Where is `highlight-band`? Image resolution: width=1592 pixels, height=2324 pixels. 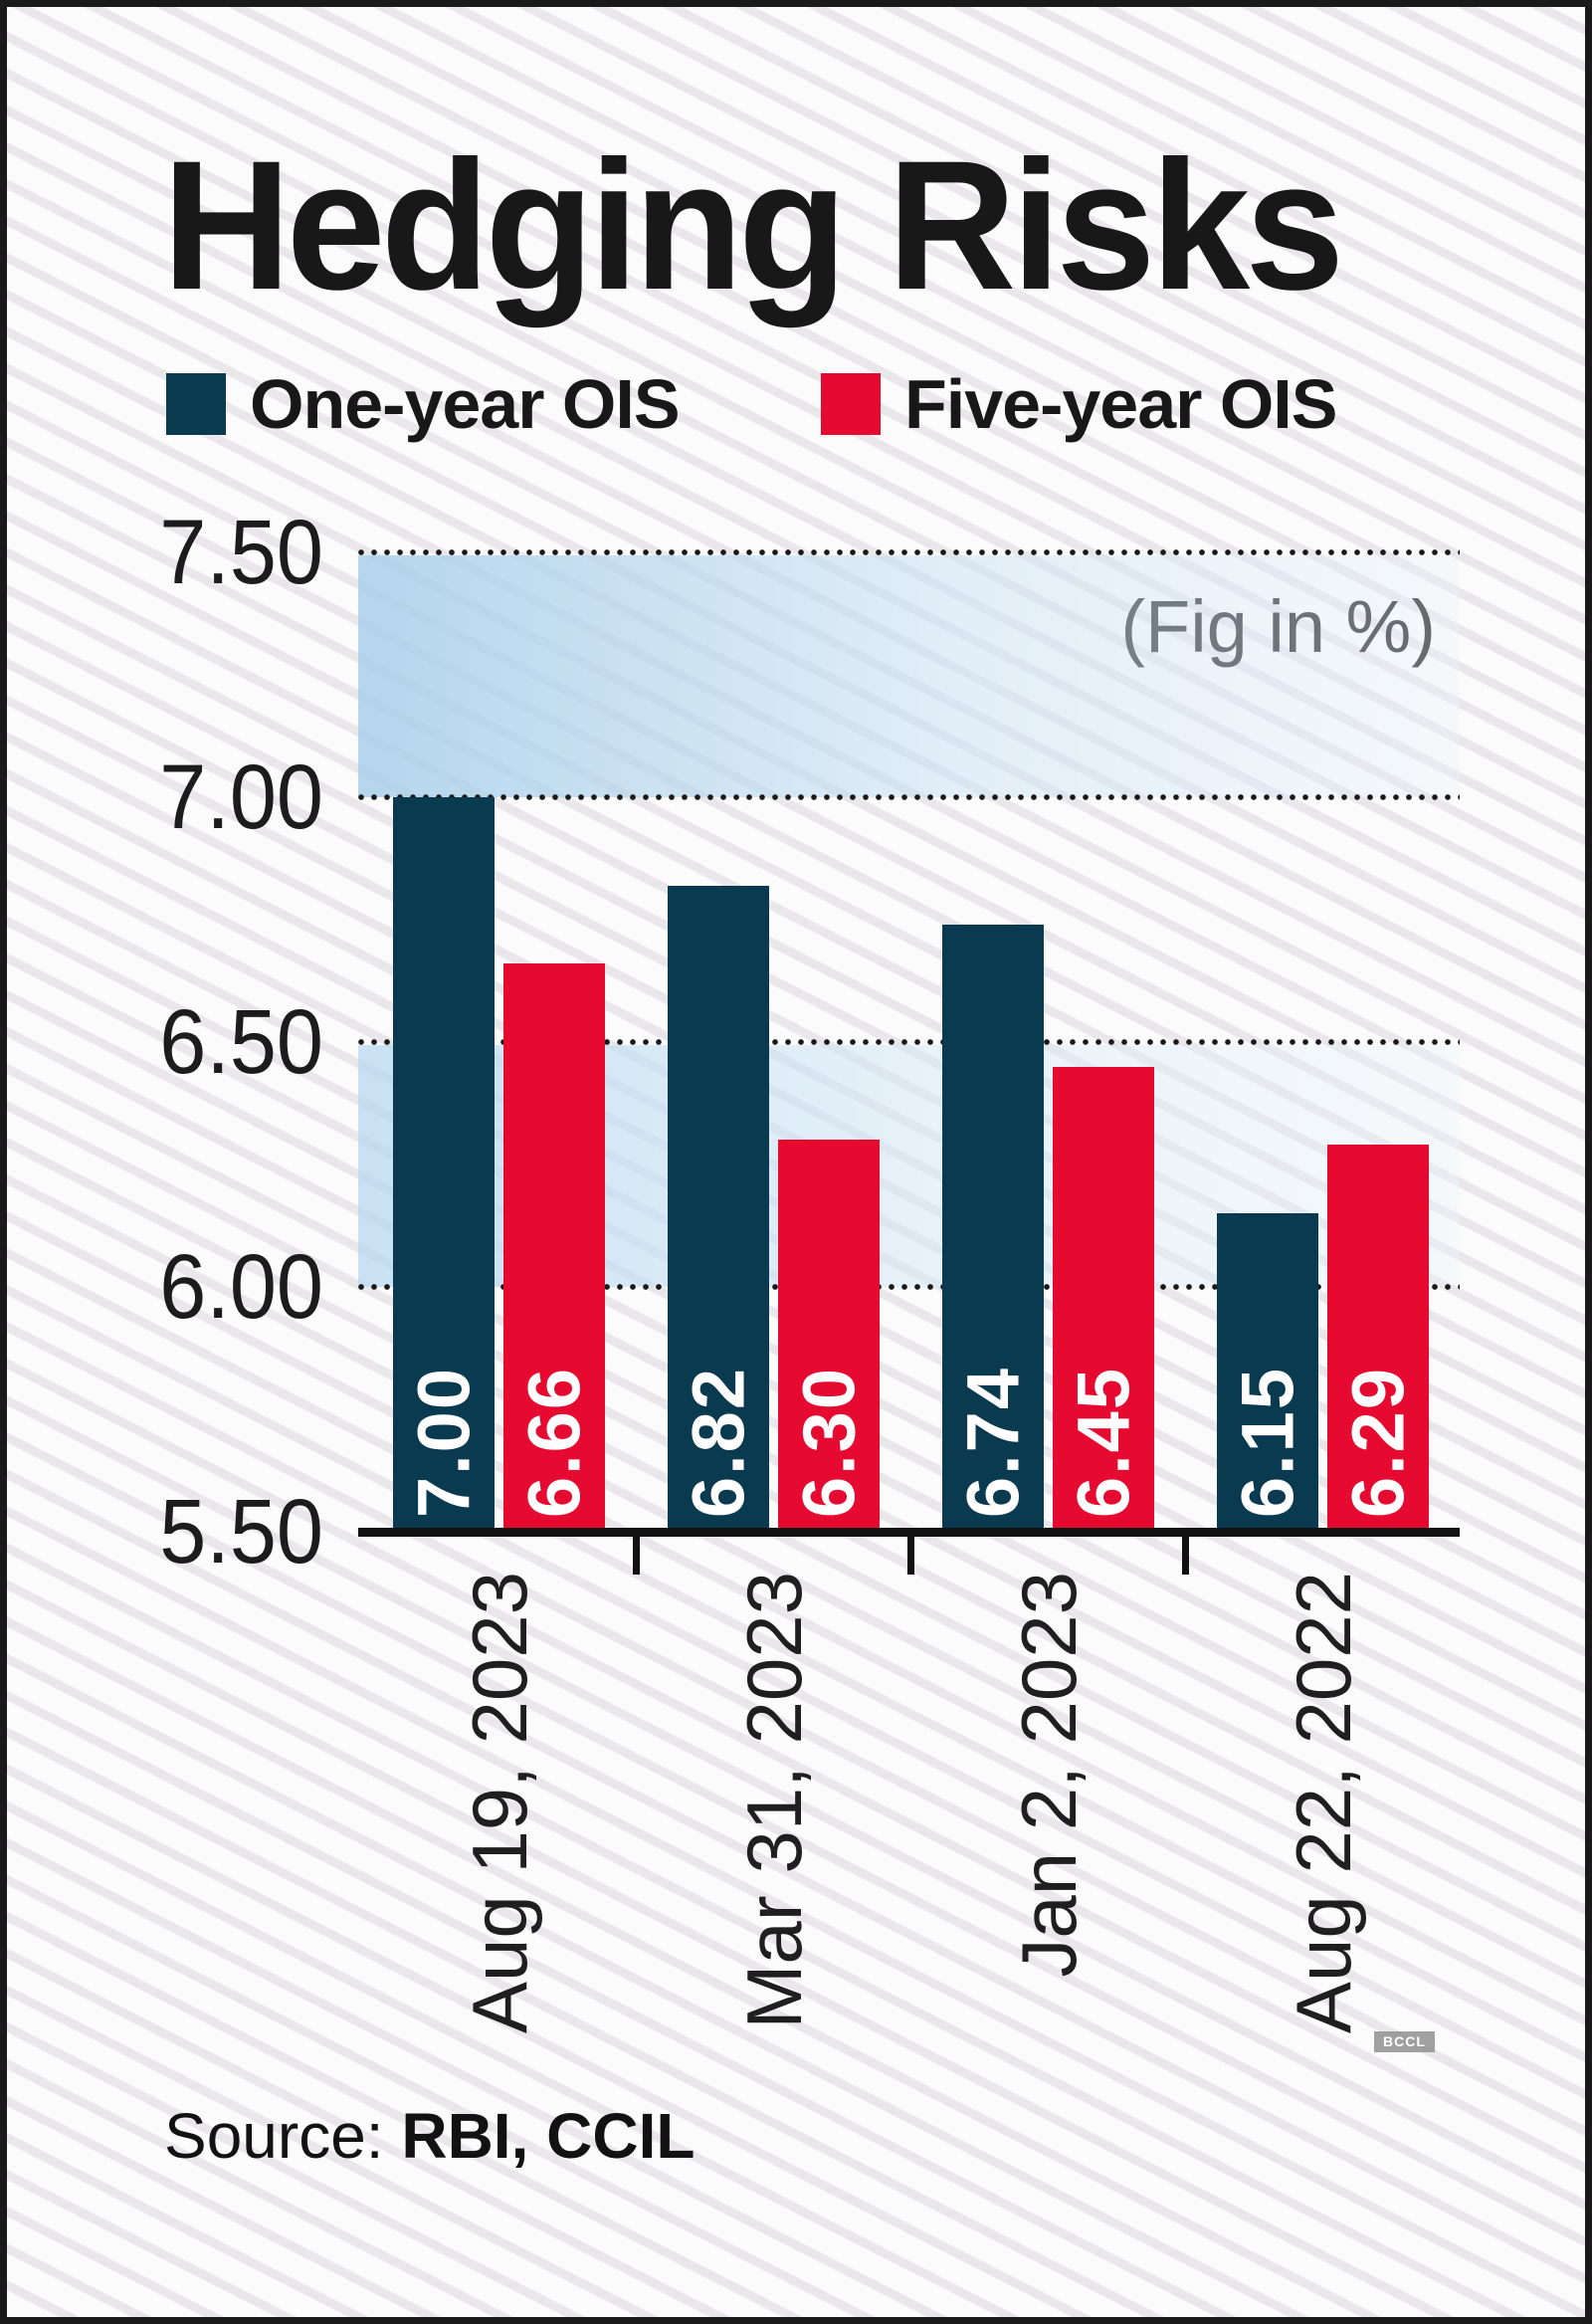 highlight-band is located at coordinates (909, 676).